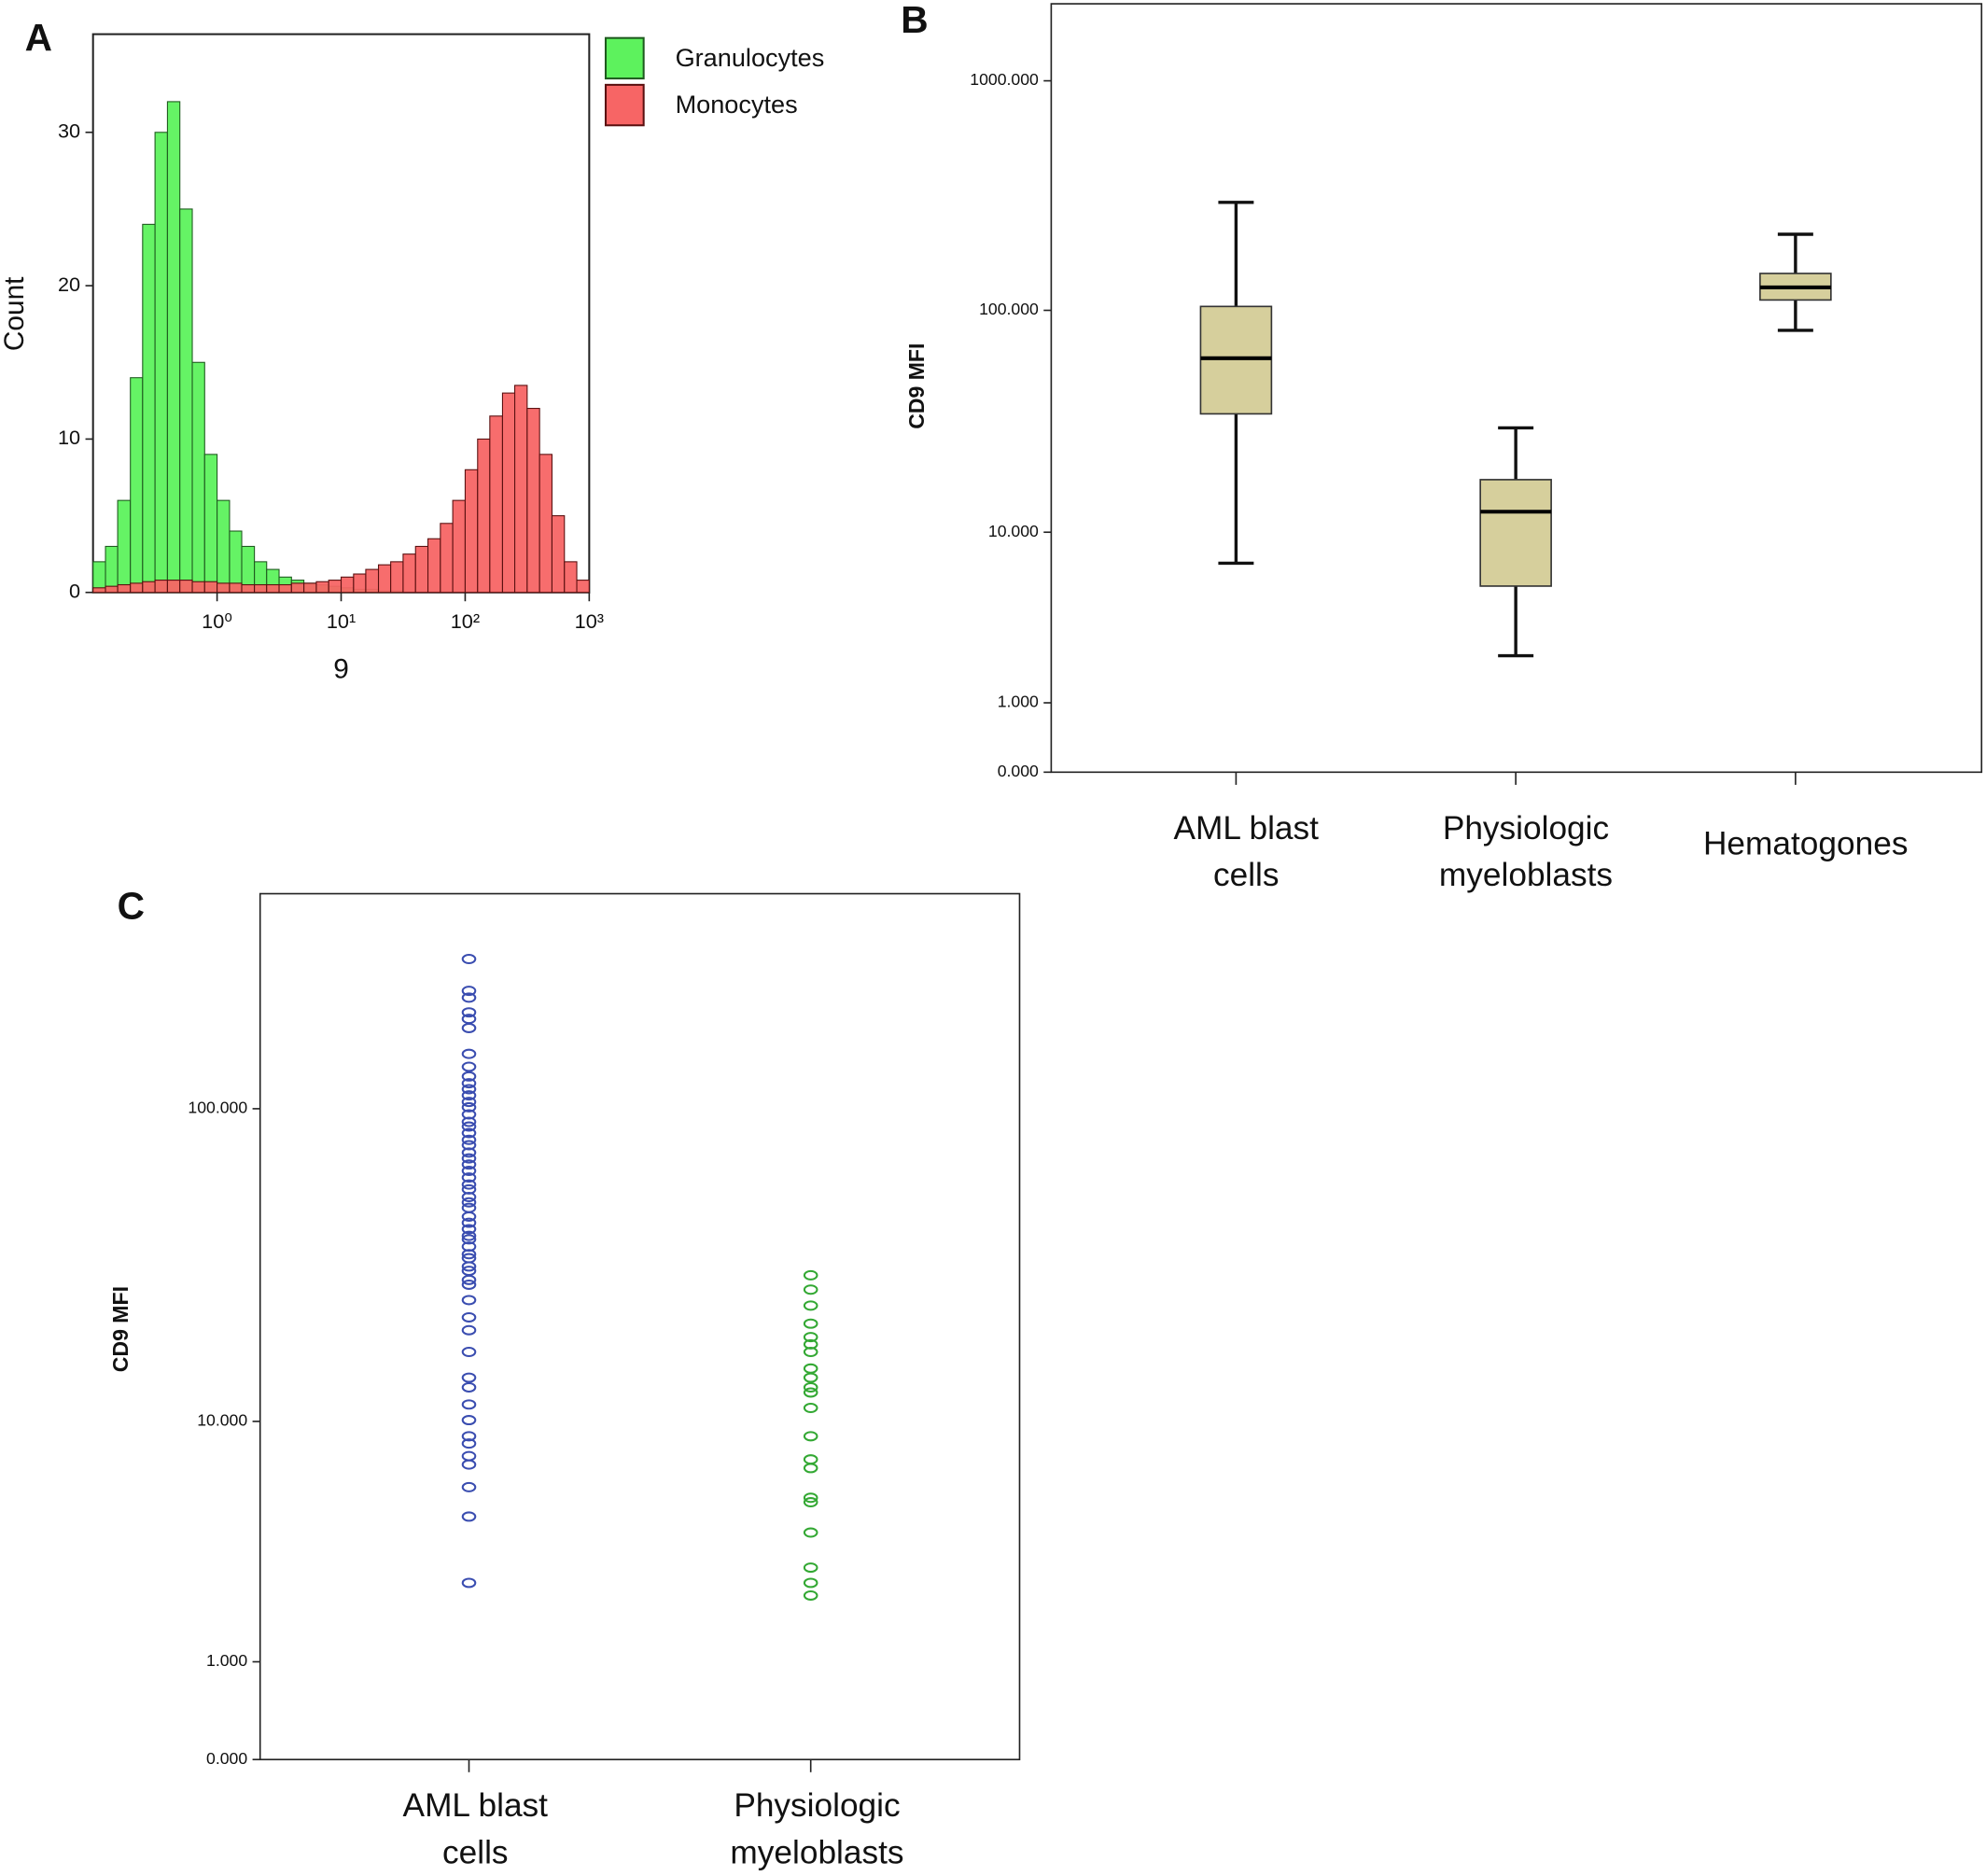 The image size is (1986, 1876). Describe the element at coordinates (737, 104) in the screenshot. I see `legend-label: Monocytes` at that location.